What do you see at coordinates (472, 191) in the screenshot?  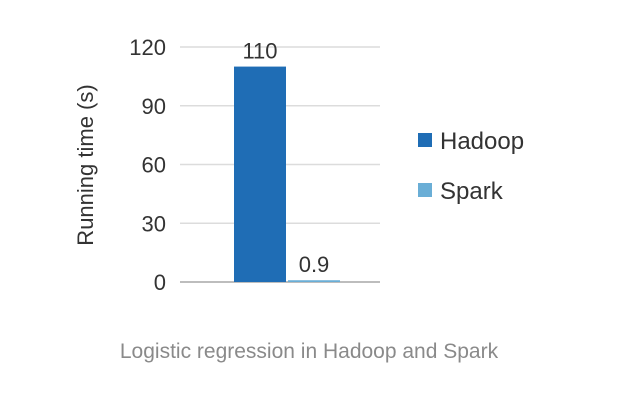 I see `legend-label-spark: Spark` at bounding box center [472, 191].